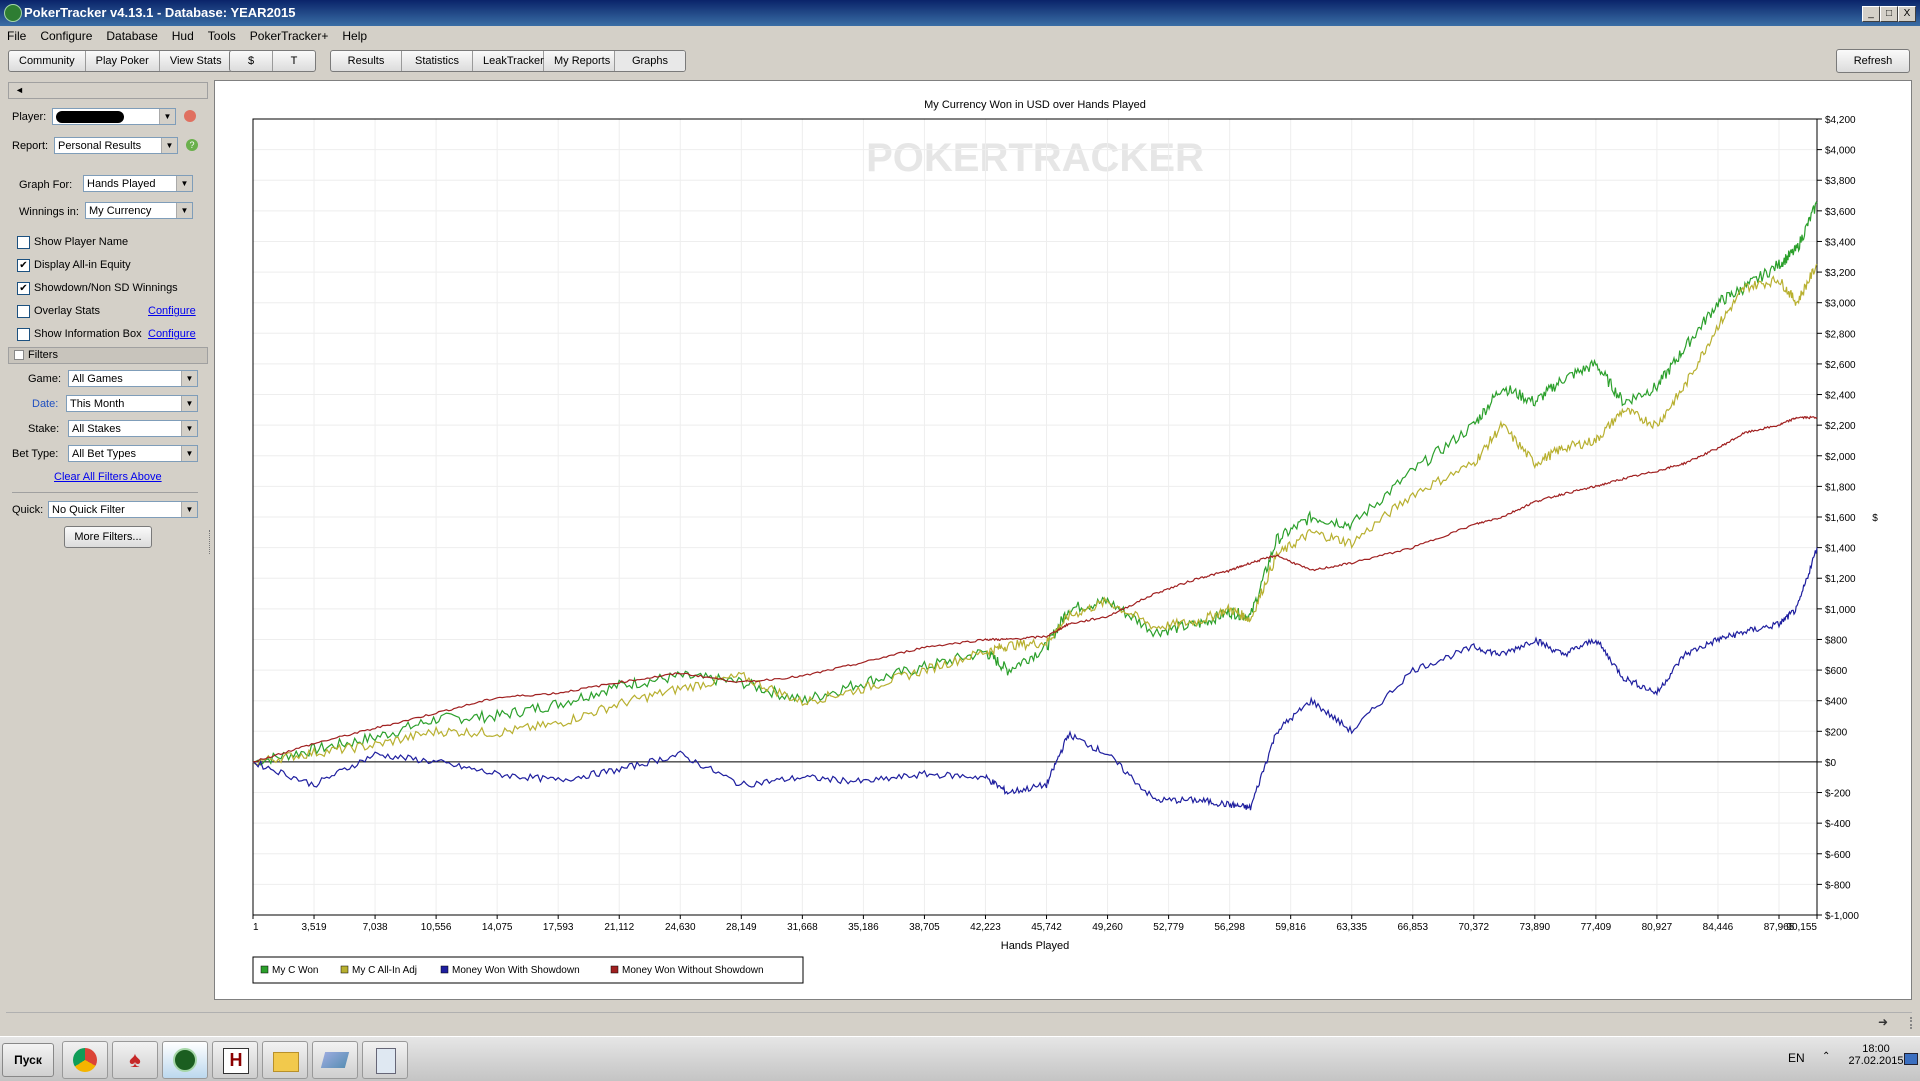 Image resolution: width=1920 pixels, height=1081 pixels. I want to click on collapse-toggle-icon, so click(19, 355).